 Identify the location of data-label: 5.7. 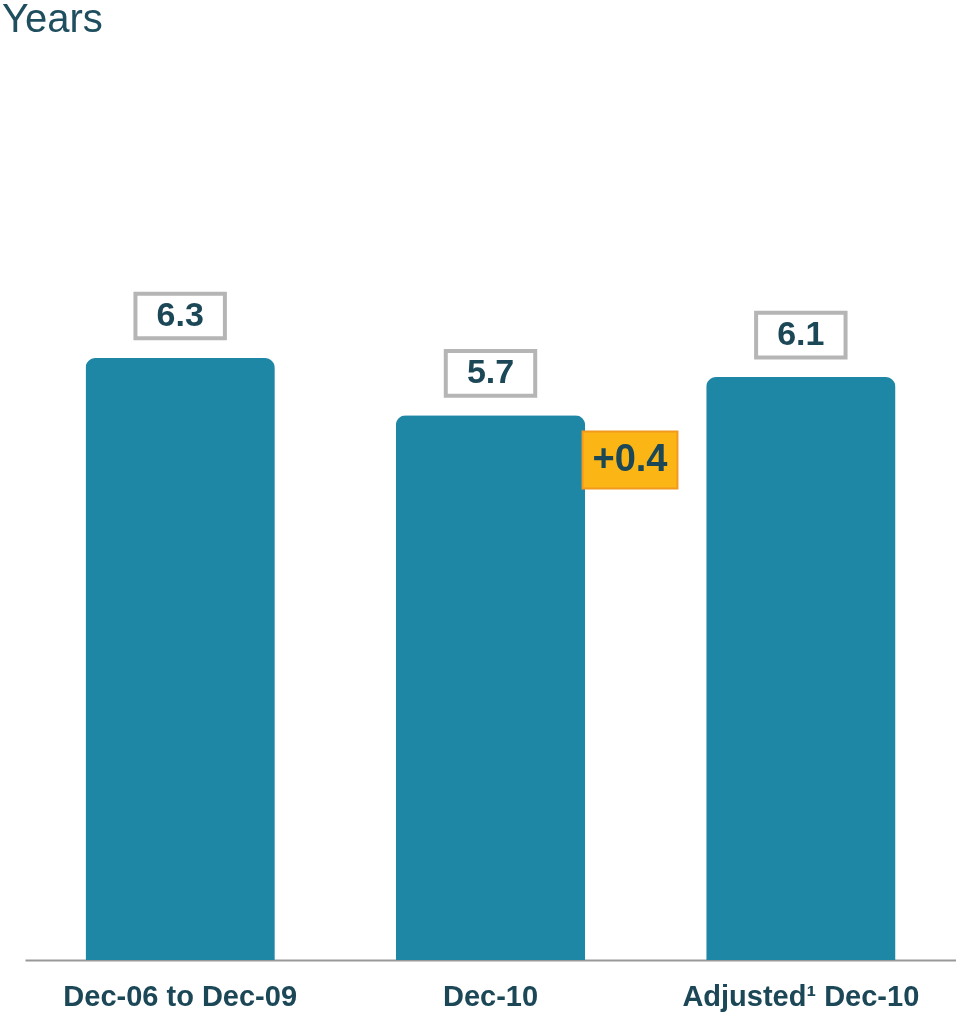
(490, 371).